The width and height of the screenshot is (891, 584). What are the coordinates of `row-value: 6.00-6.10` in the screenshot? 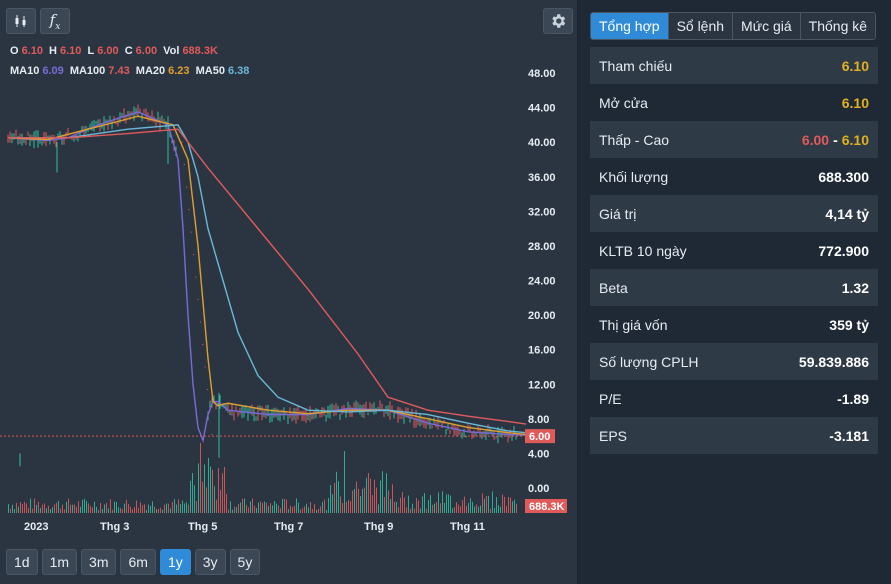 It's located at (835, 140).